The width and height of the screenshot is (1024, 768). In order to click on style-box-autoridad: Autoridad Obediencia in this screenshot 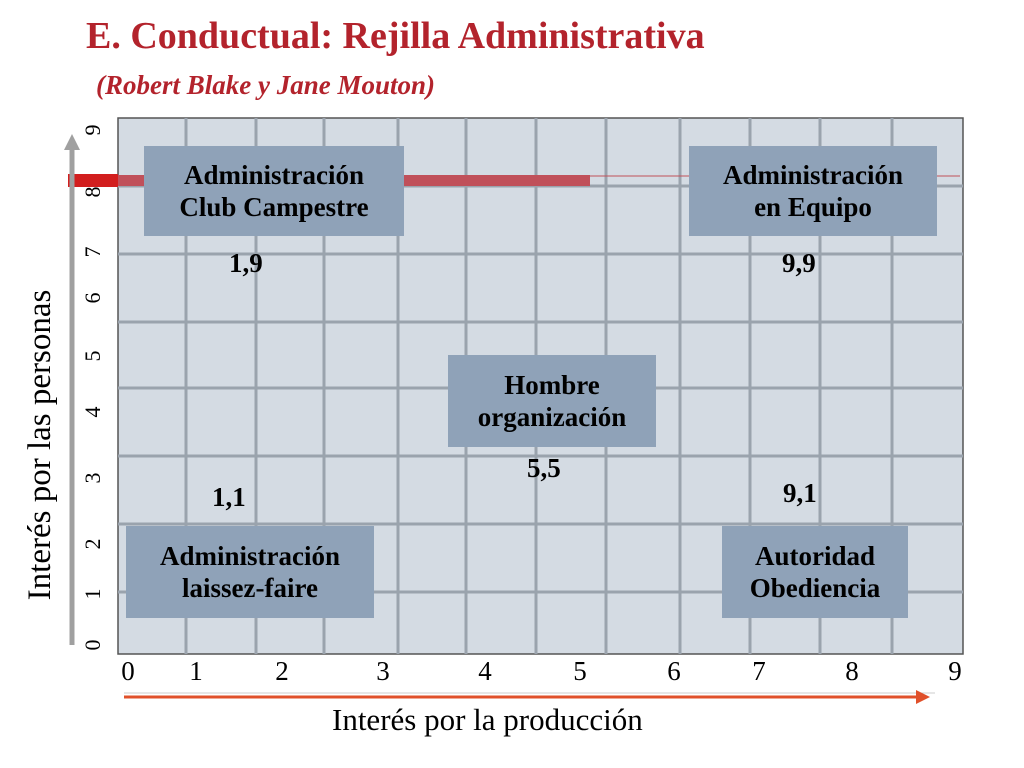, I will do `click(815, 572)`.